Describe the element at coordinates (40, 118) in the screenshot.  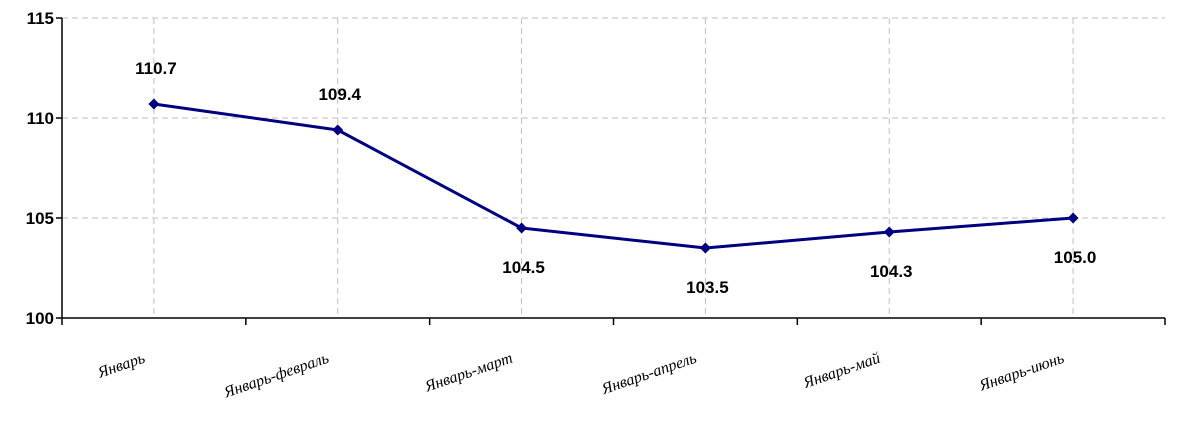
I see `y-tick-label: 110` at that location.